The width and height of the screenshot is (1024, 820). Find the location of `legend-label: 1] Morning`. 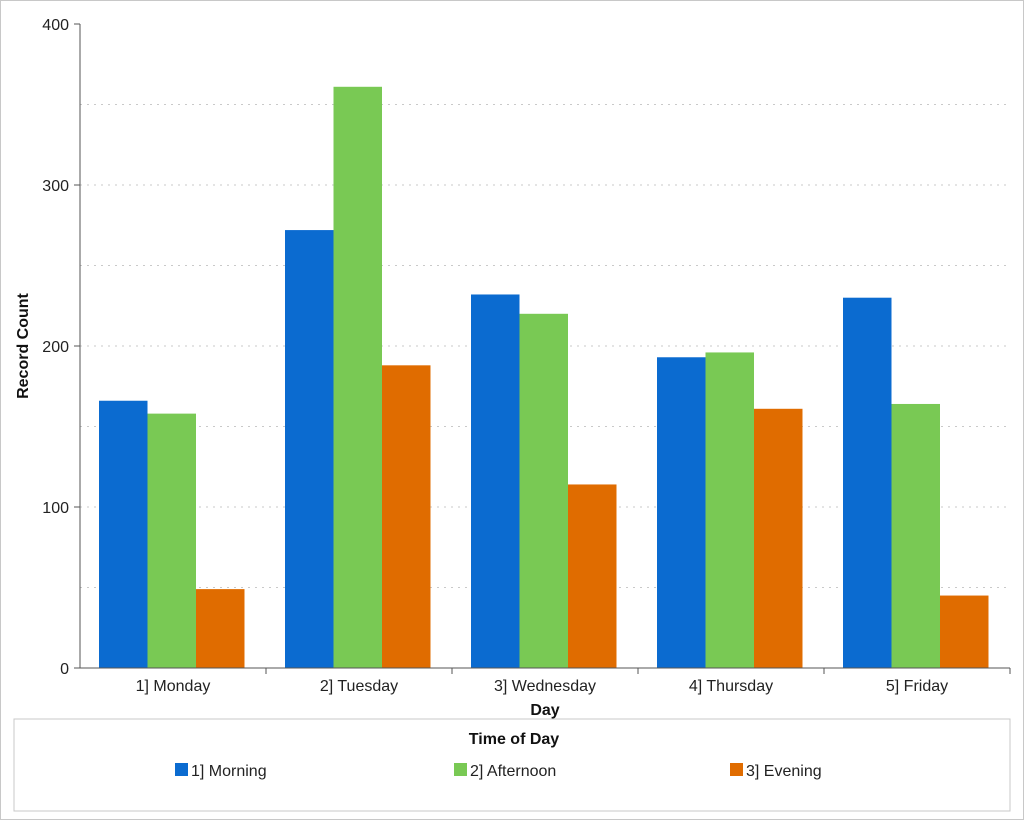

legend-label: 1] Morning is located at coordinates (229, 771).